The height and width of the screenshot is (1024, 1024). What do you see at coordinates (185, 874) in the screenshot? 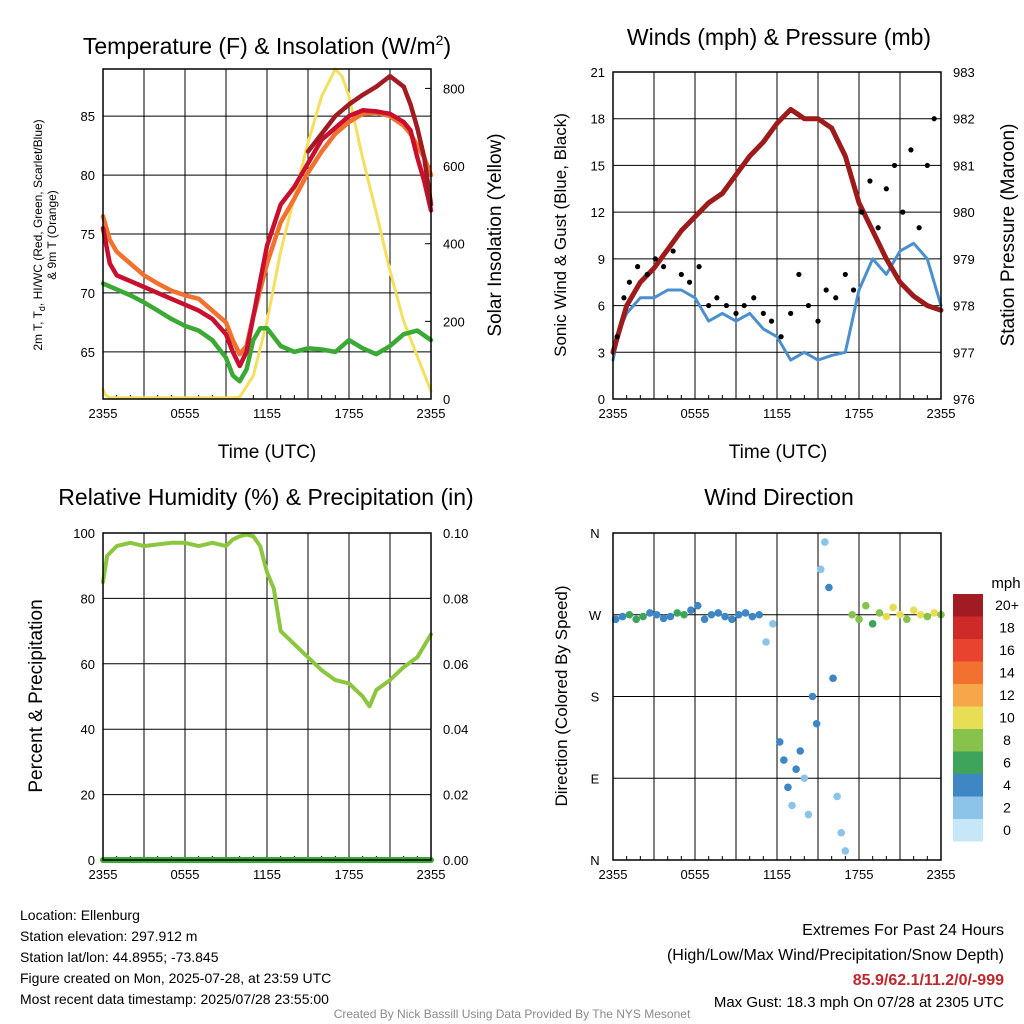
I see `rh-xtick-label: 0555` at bounding box center [185, 874].